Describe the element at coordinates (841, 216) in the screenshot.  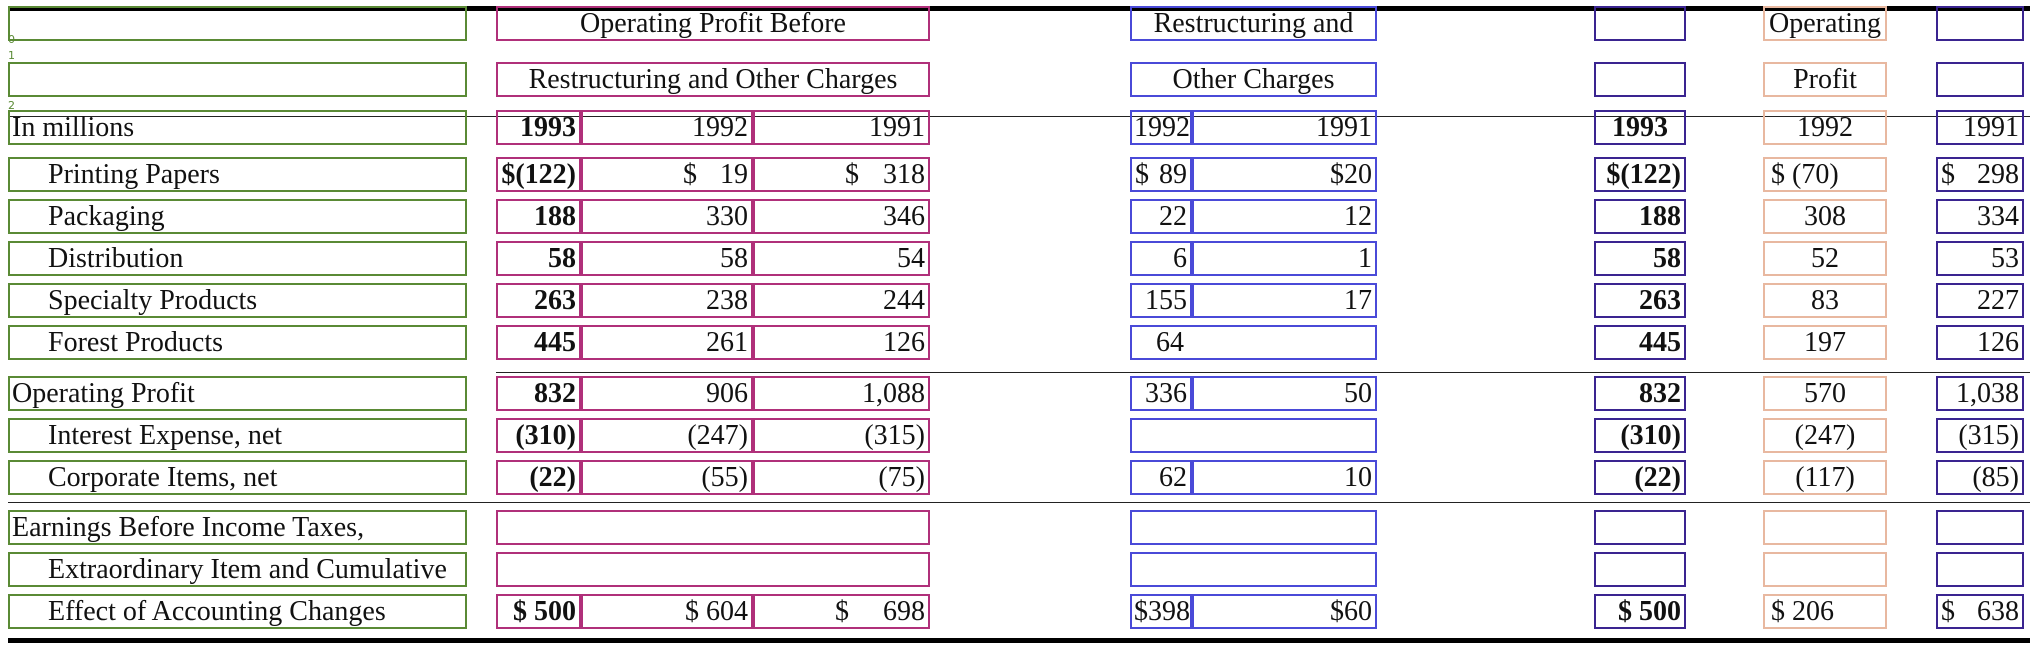
I see `opbr-1991-packaging: 346` at that location.